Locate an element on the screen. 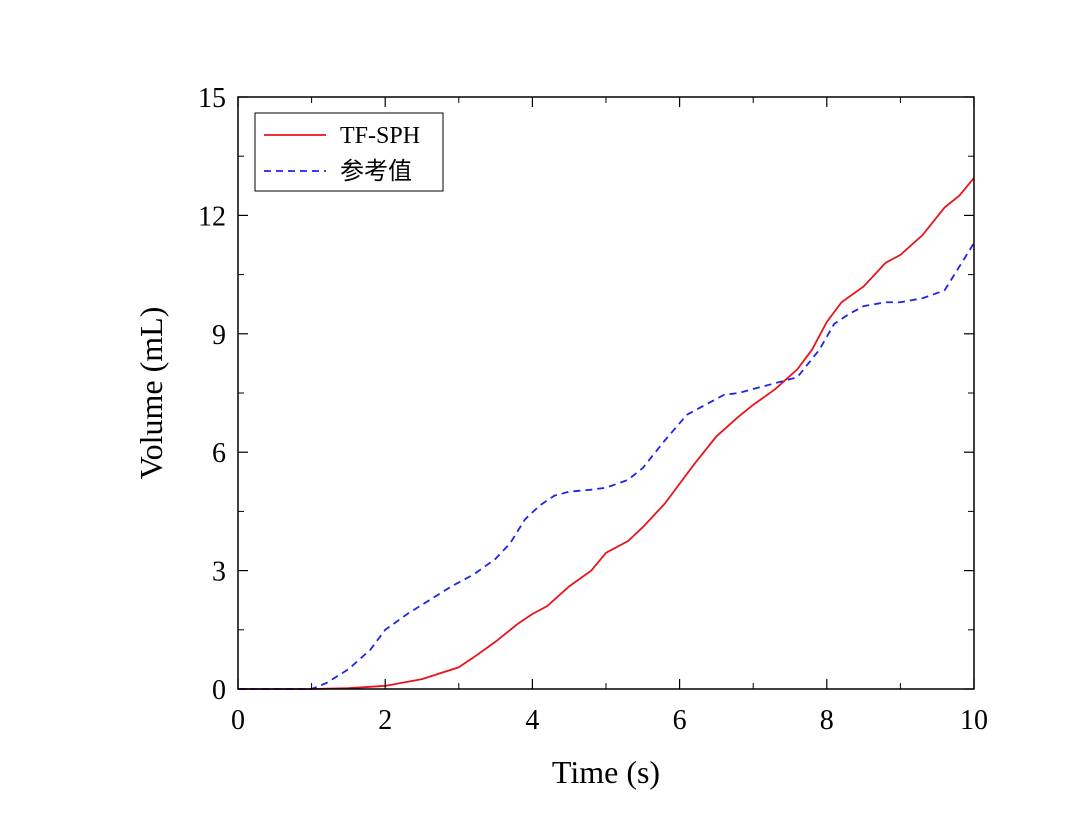  y-tick-label: 0 is located at coordinates (219, 690).